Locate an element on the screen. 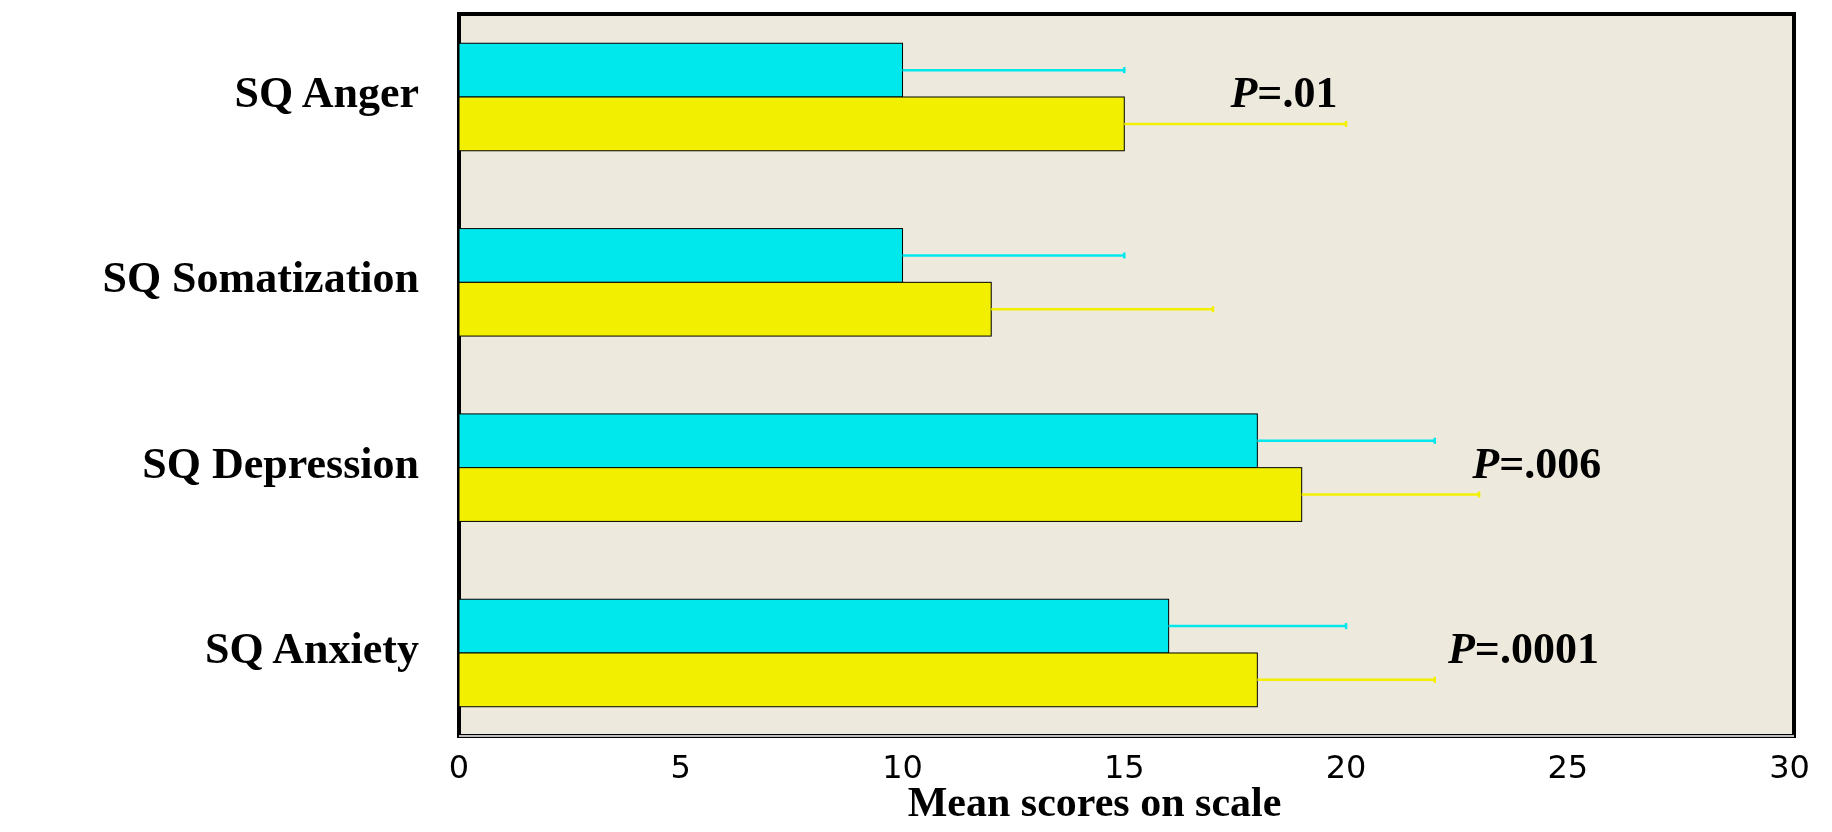  x-tick-label: 20 is located at coordinates (1346, 767).